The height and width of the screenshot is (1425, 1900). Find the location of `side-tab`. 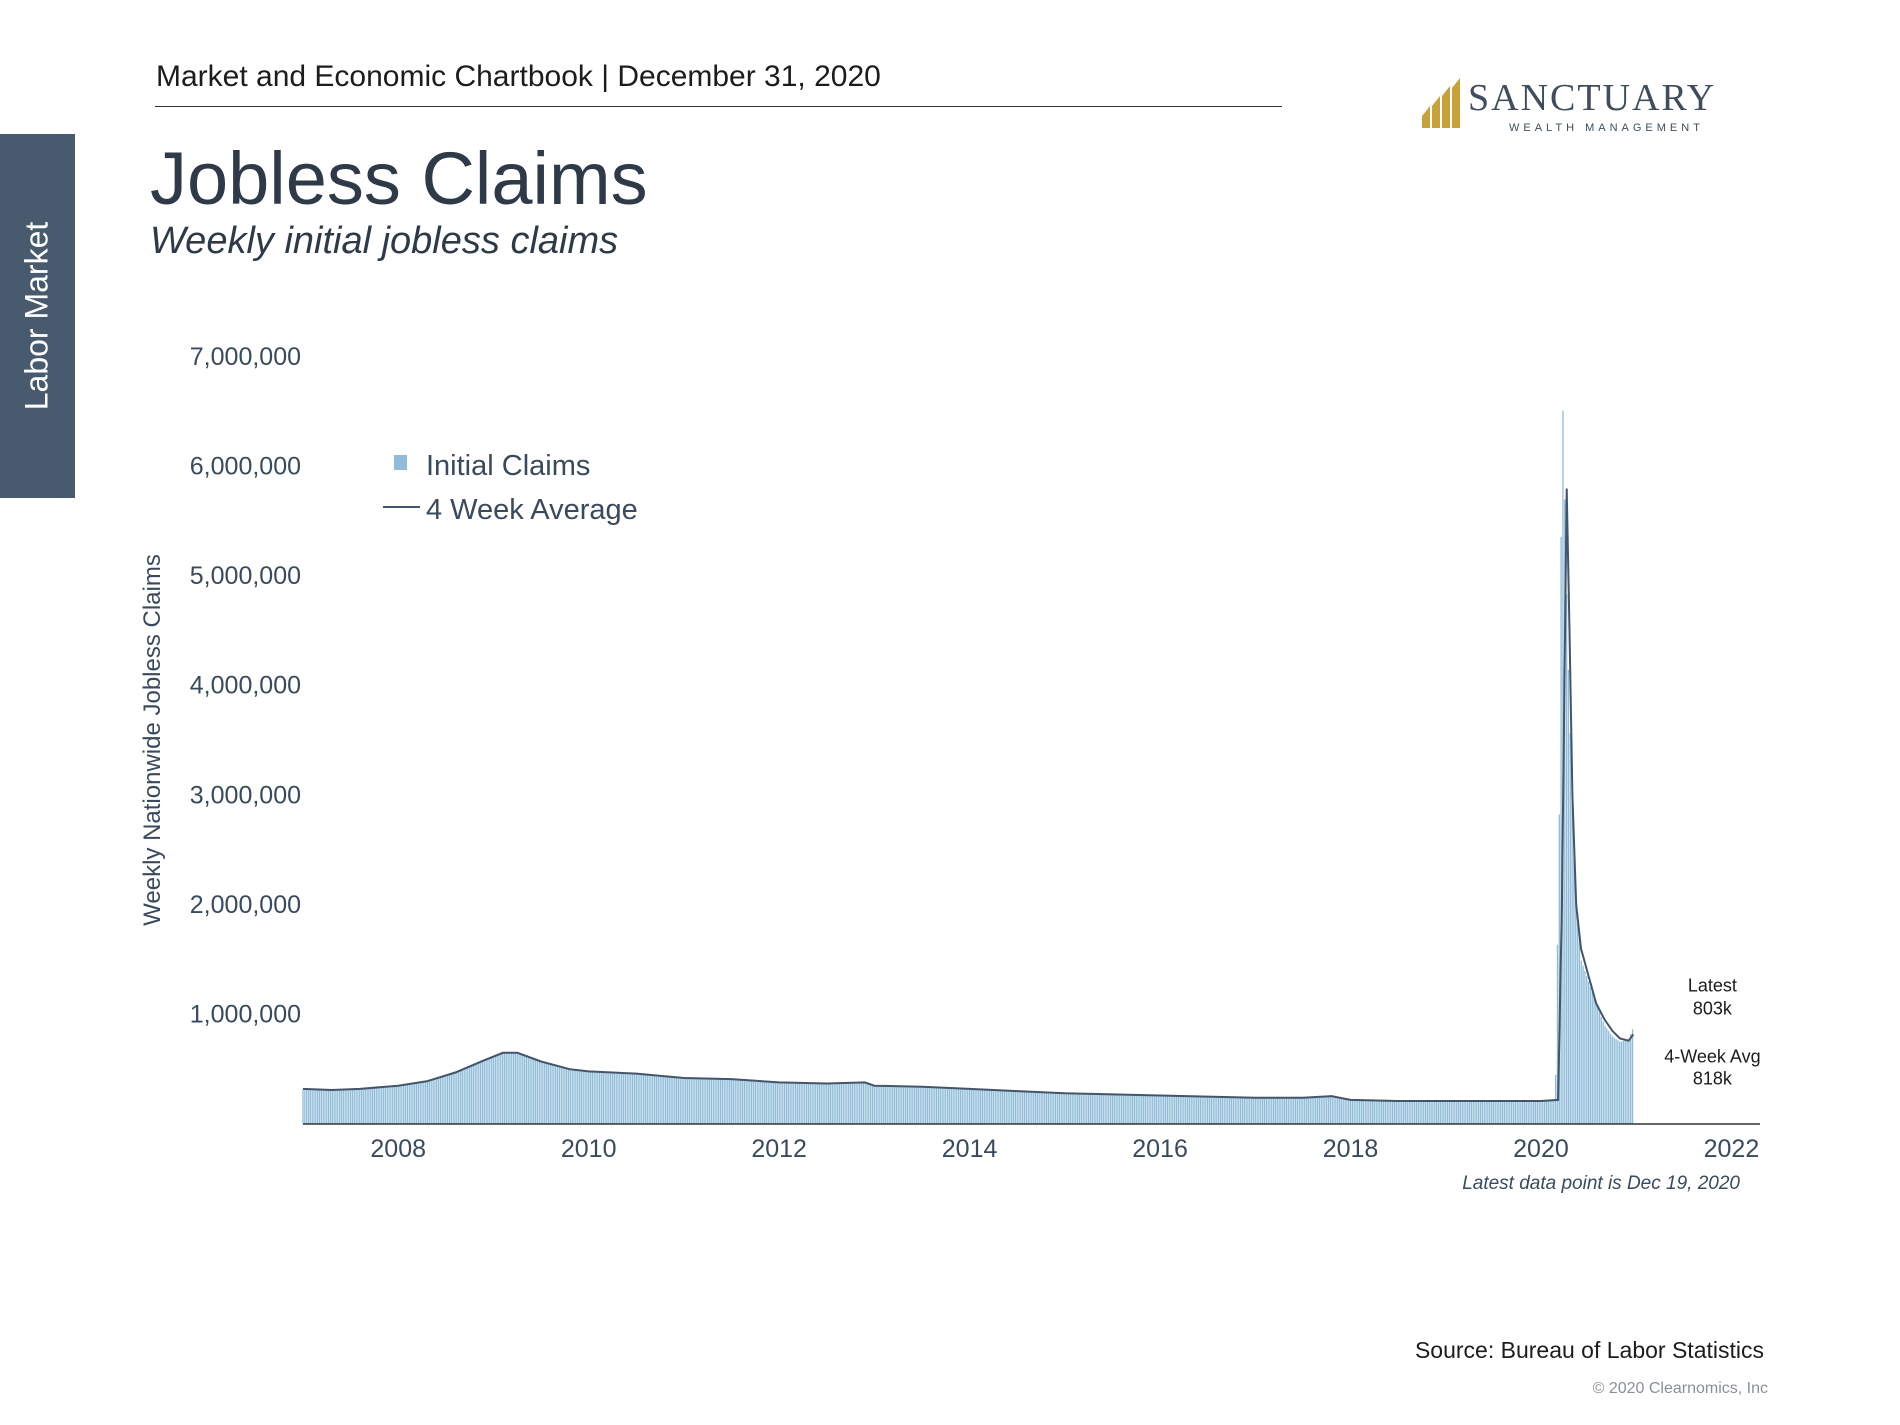

side-tab is located at coordinates (37, 316).